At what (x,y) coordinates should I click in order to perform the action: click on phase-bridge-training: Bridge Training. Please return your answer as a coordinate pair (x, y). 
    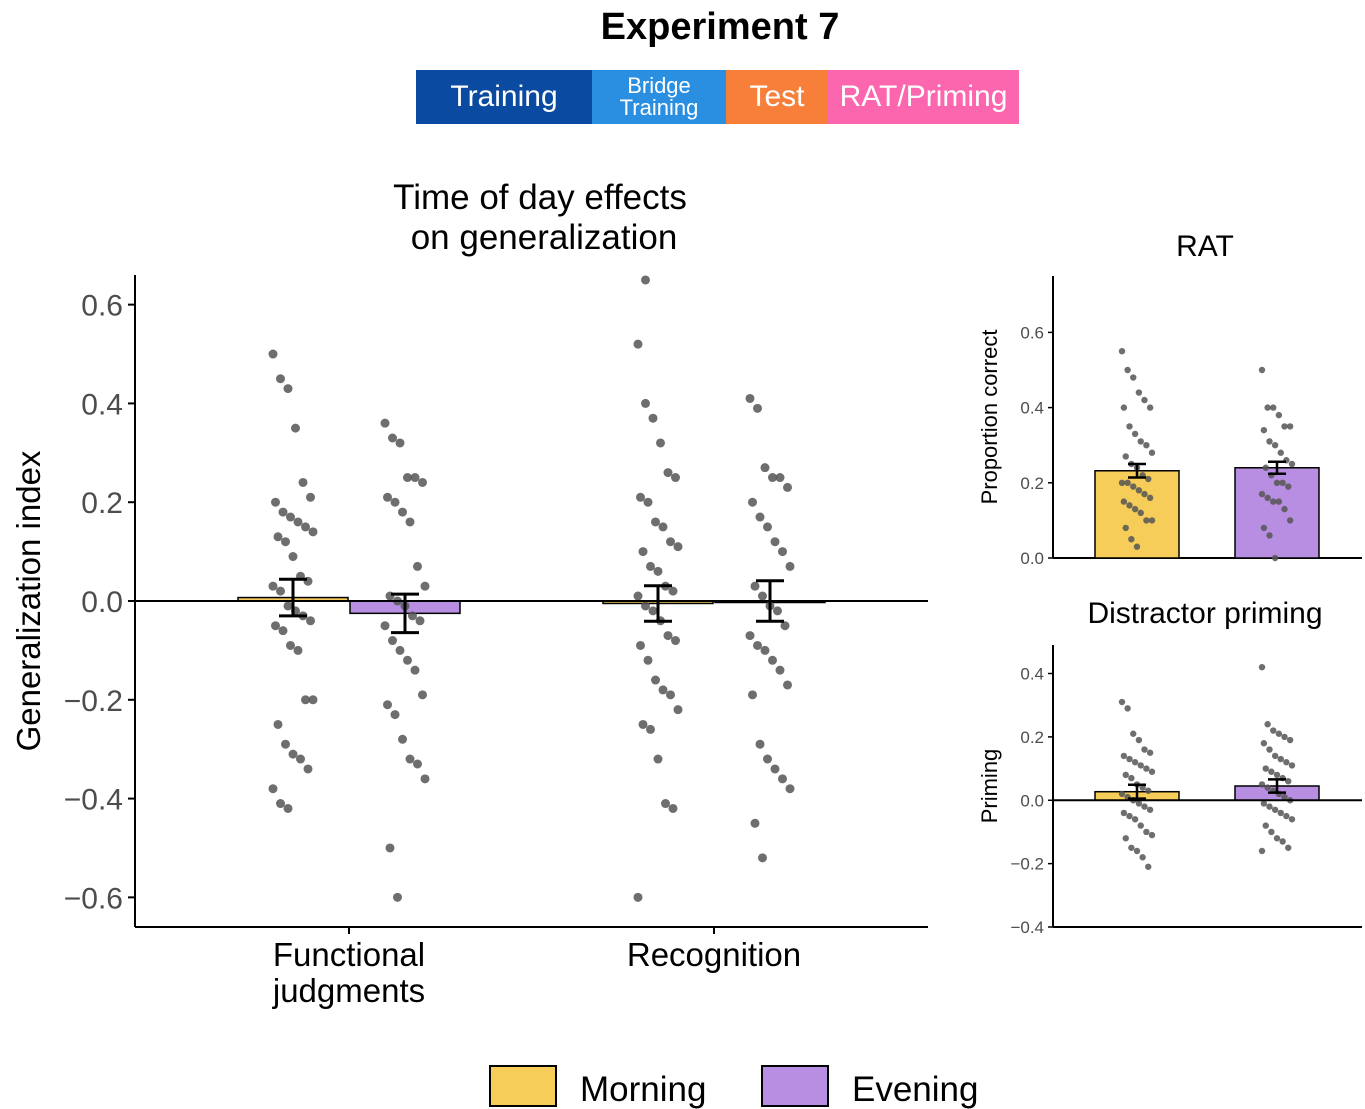
    Looking at the image, I should click on (659, 97).